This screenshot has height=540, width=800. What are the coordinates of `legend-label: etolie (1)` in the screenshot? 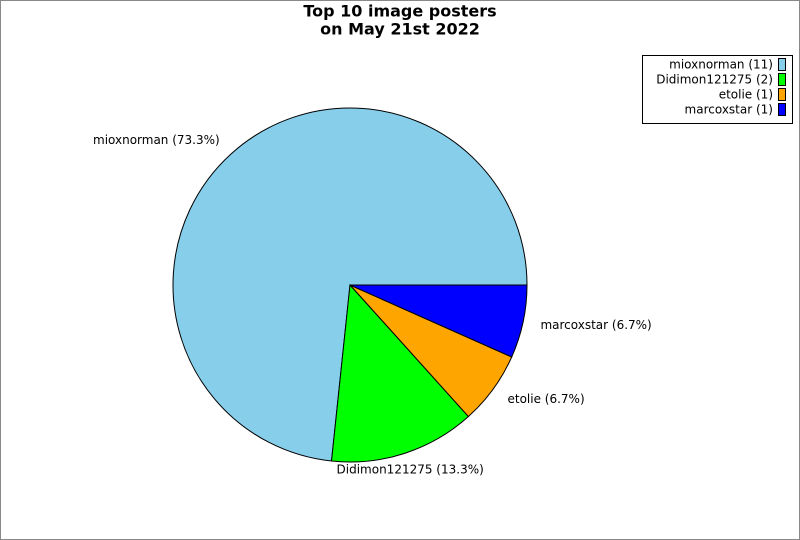 It's located at (746, 95).